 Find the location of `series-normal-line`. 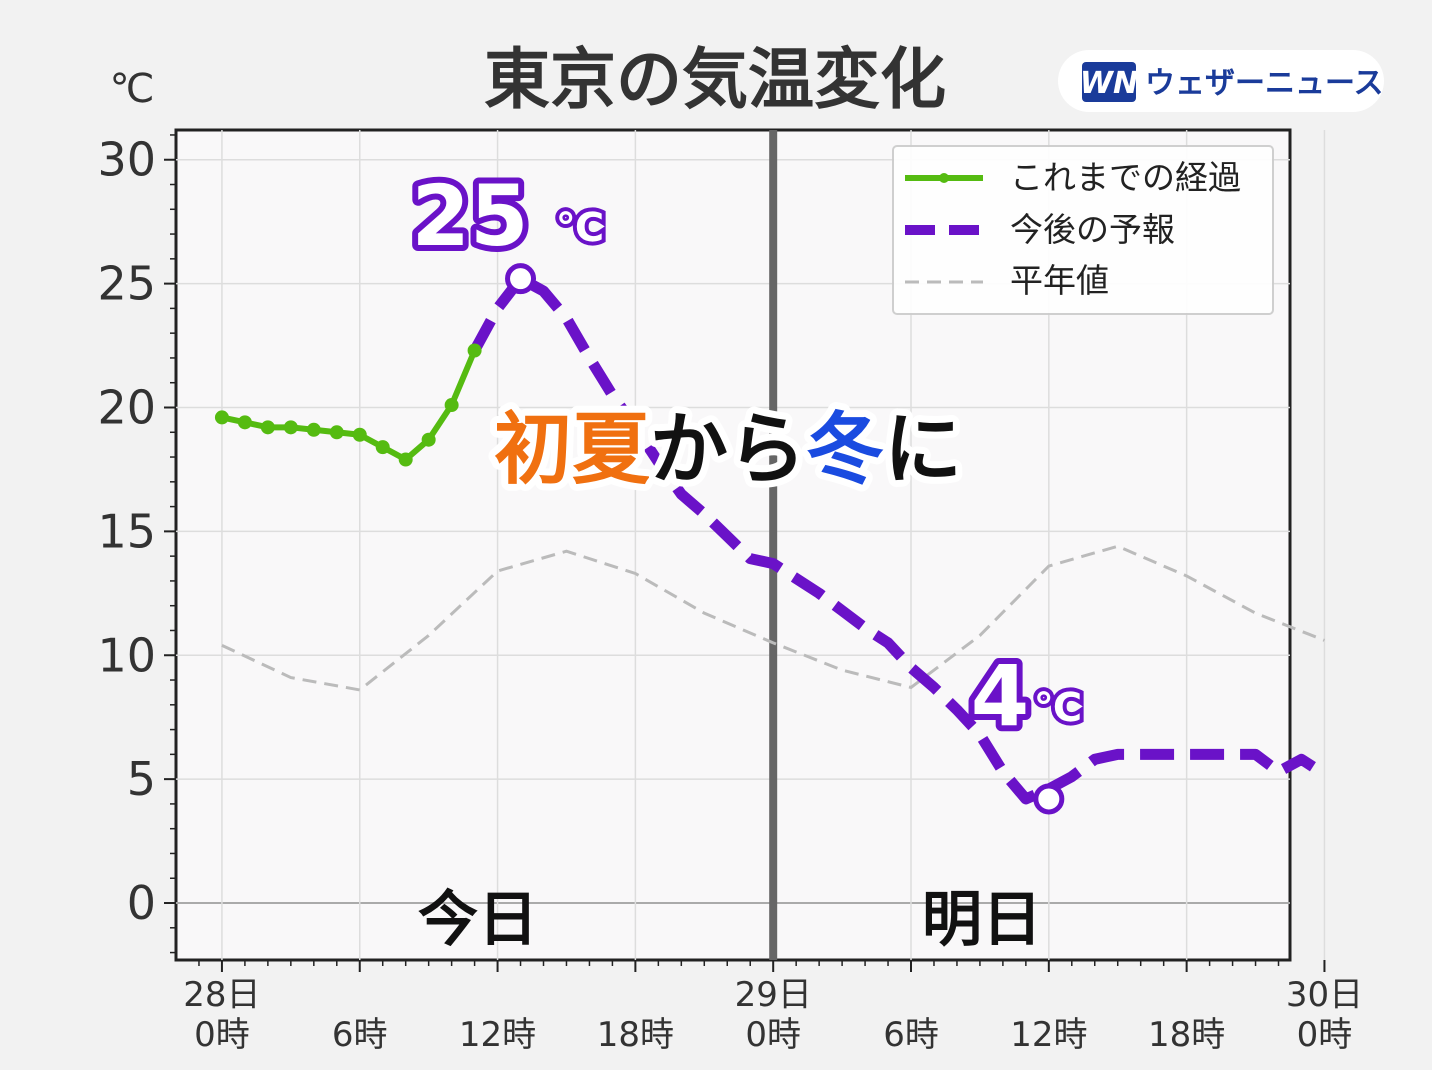

series-normal-line is located at coordinates (773, 618).